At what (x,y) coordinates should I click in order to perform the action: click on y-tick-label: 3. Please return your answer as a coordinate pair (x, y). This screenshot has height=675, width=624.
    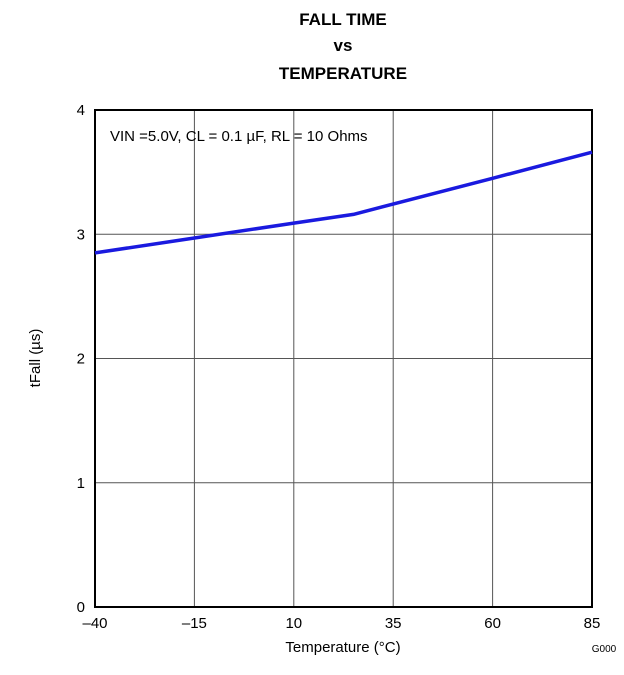
    Looking at the image, I should click on (81, 234).